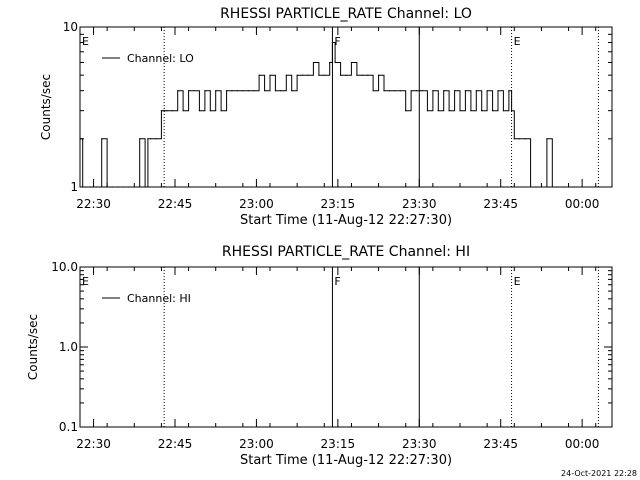 Image resolution: width=640 pixels, height=480 pixels. What do you see at coordinates (337, 41) in the screenshot?
I see `time-marker-label: F` at bounding box center [337, 41].